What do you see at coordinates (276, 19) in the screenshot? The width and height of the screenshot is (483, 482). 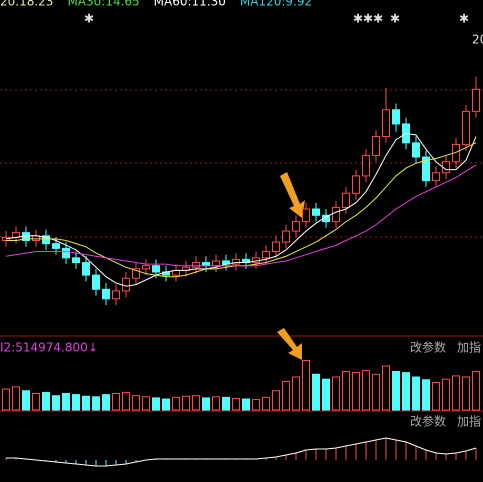 I see `stars: ✱ ✱✱✱ ✱ ✱` at bounding box center [276, 19].